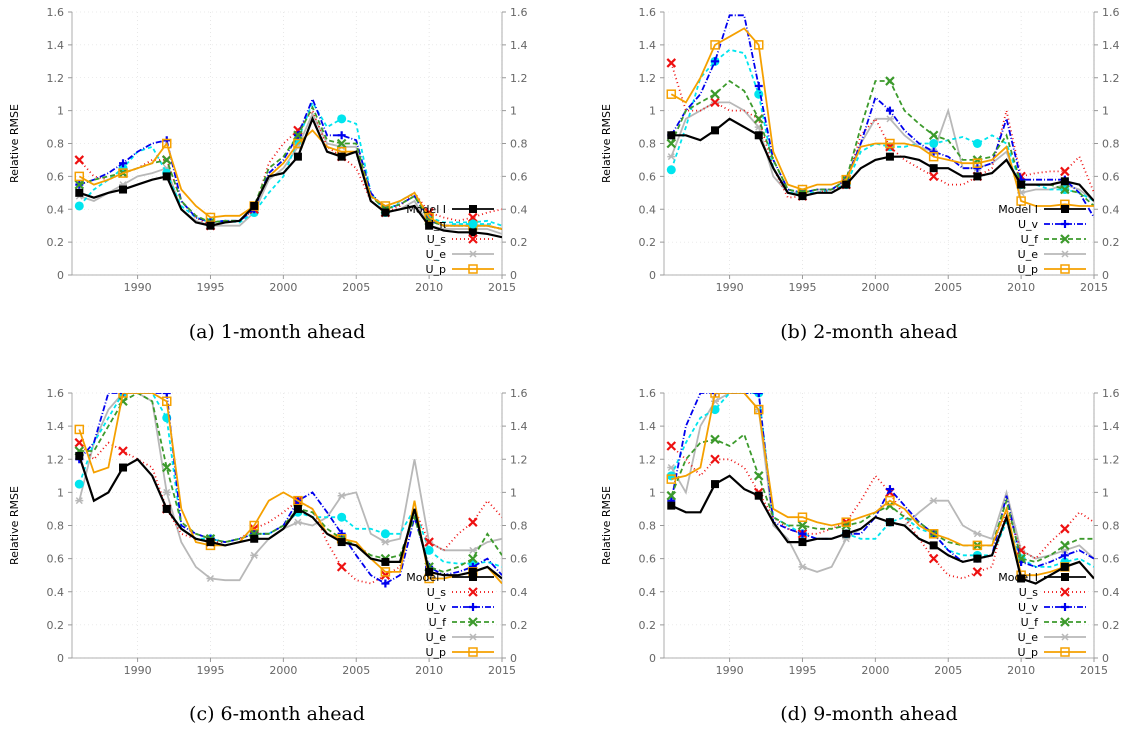 The height and width of the screenshot is (731, 1134). Describe the element at coordinates (290, 167) in the screenshot. I see `series-line-u-s` at that location.